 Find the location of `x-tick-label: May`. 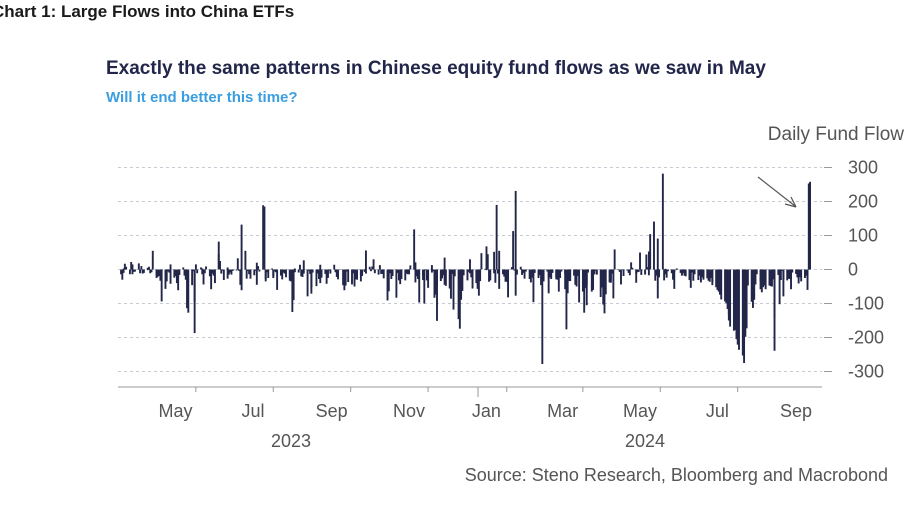

x-tick-label: May is located at coordinates (176, 411).